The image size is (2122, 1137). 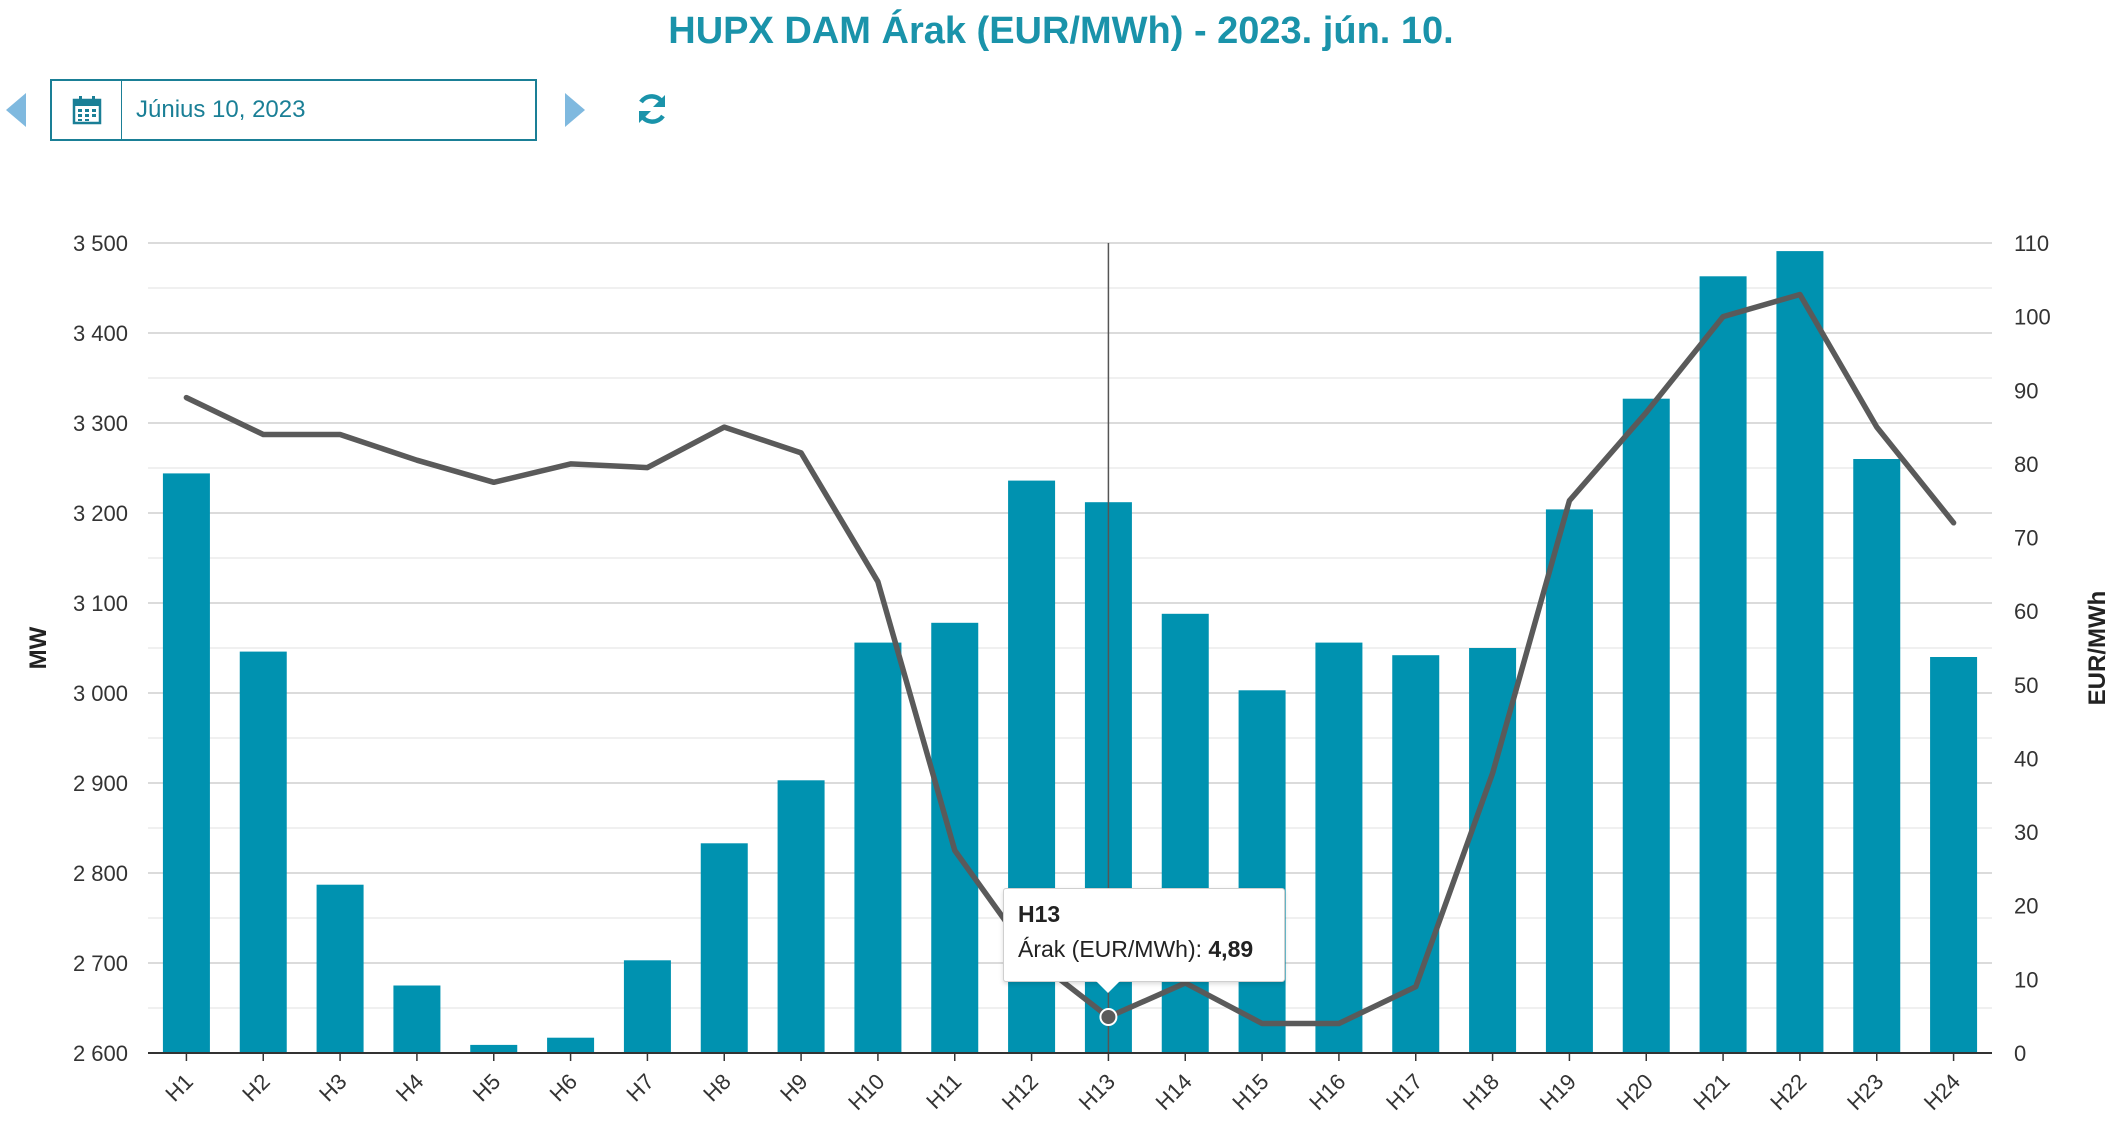 I want to click on y-tick-label-right: 0, so click(x=2020, y=1053).